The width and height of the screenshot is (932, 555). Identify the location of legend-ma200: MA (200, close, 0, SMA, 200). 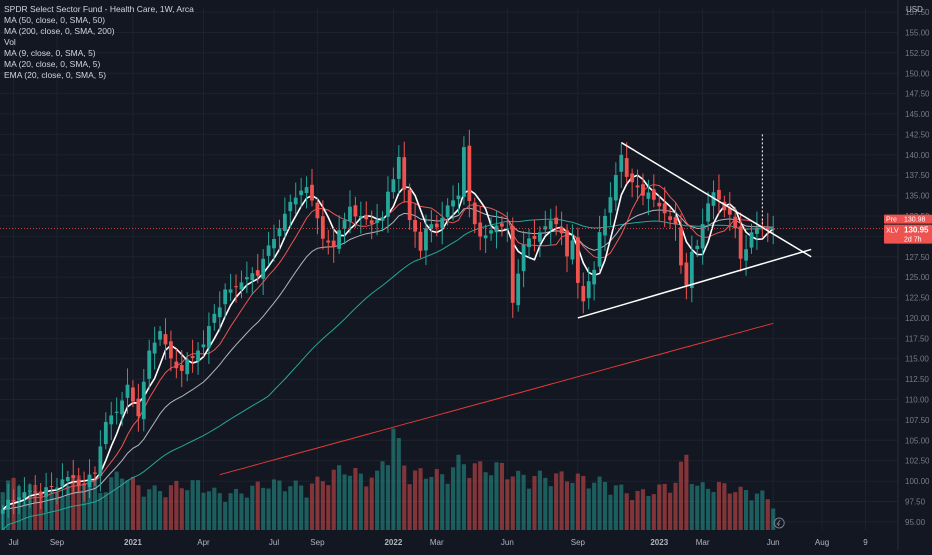
(59, 31).